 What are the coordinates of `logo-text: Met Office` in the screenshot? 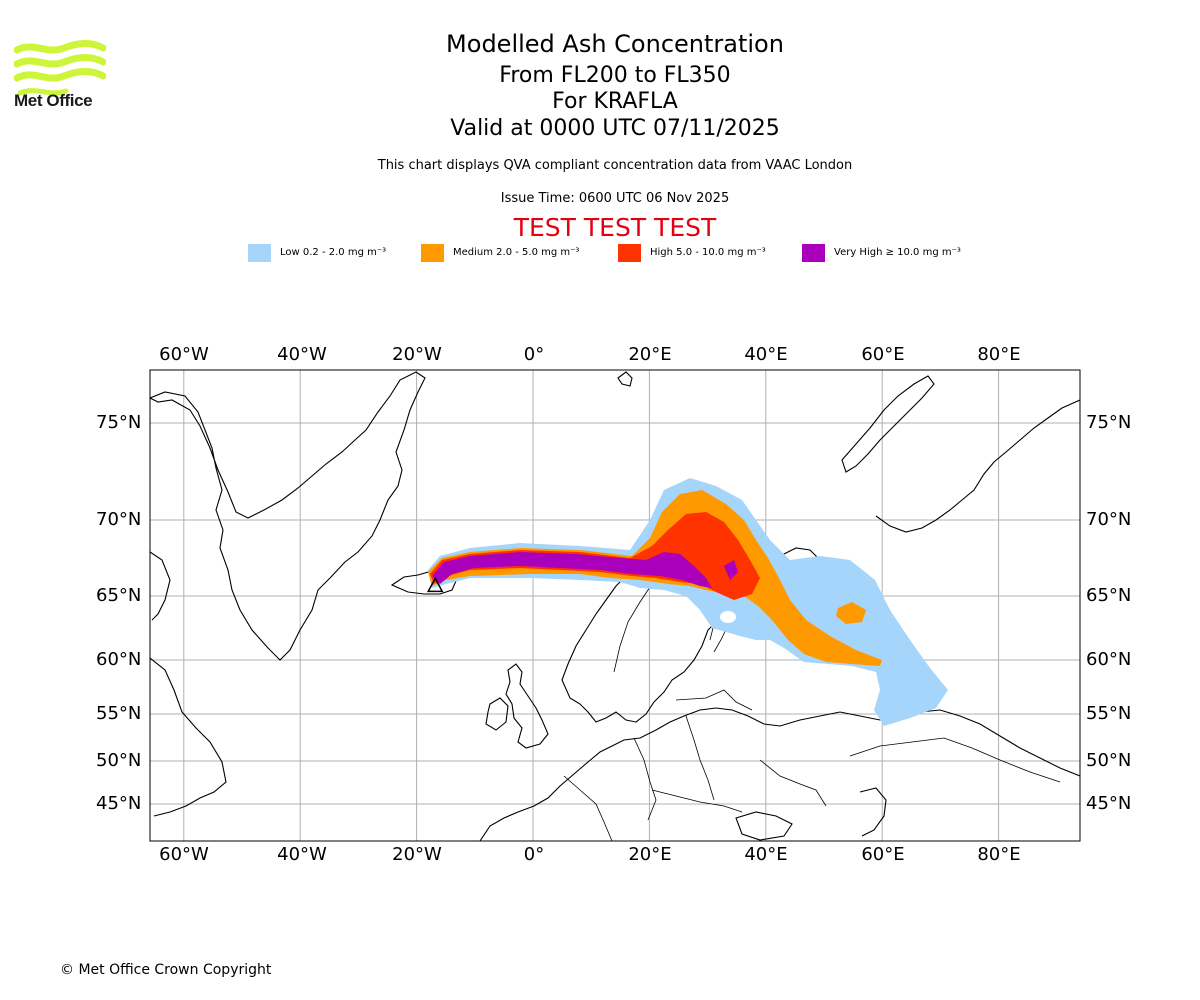 It's located at (53, 100).